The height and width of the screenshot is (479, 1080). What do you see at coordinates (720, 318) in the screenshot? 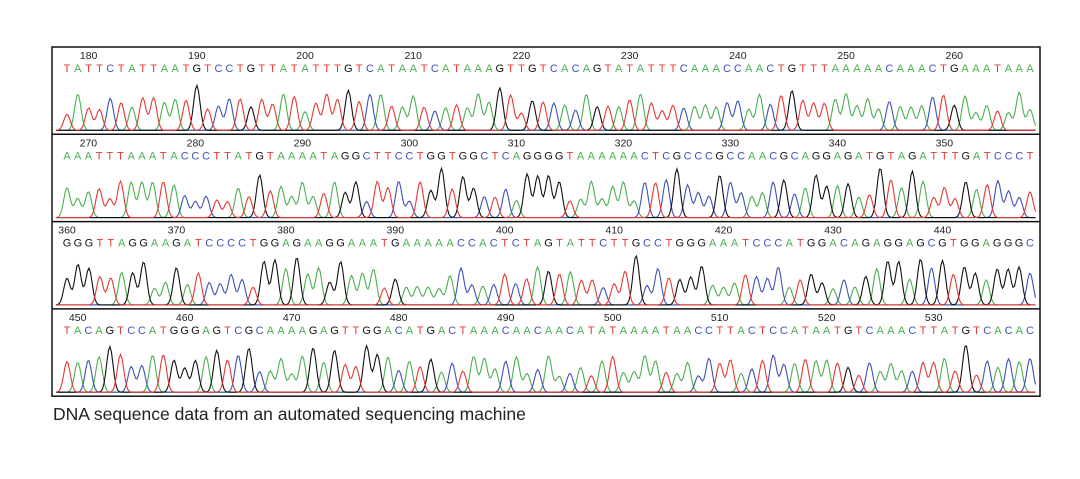
I see `position-tick-label: 510` at bounding box center [720, 318].